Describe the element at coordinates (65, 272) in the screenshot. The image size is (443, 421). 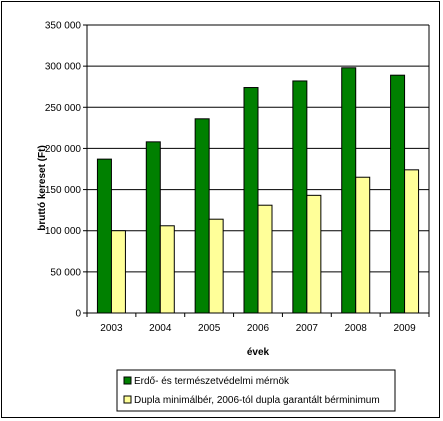
I see `y-tick-label: 50 000` at that location.